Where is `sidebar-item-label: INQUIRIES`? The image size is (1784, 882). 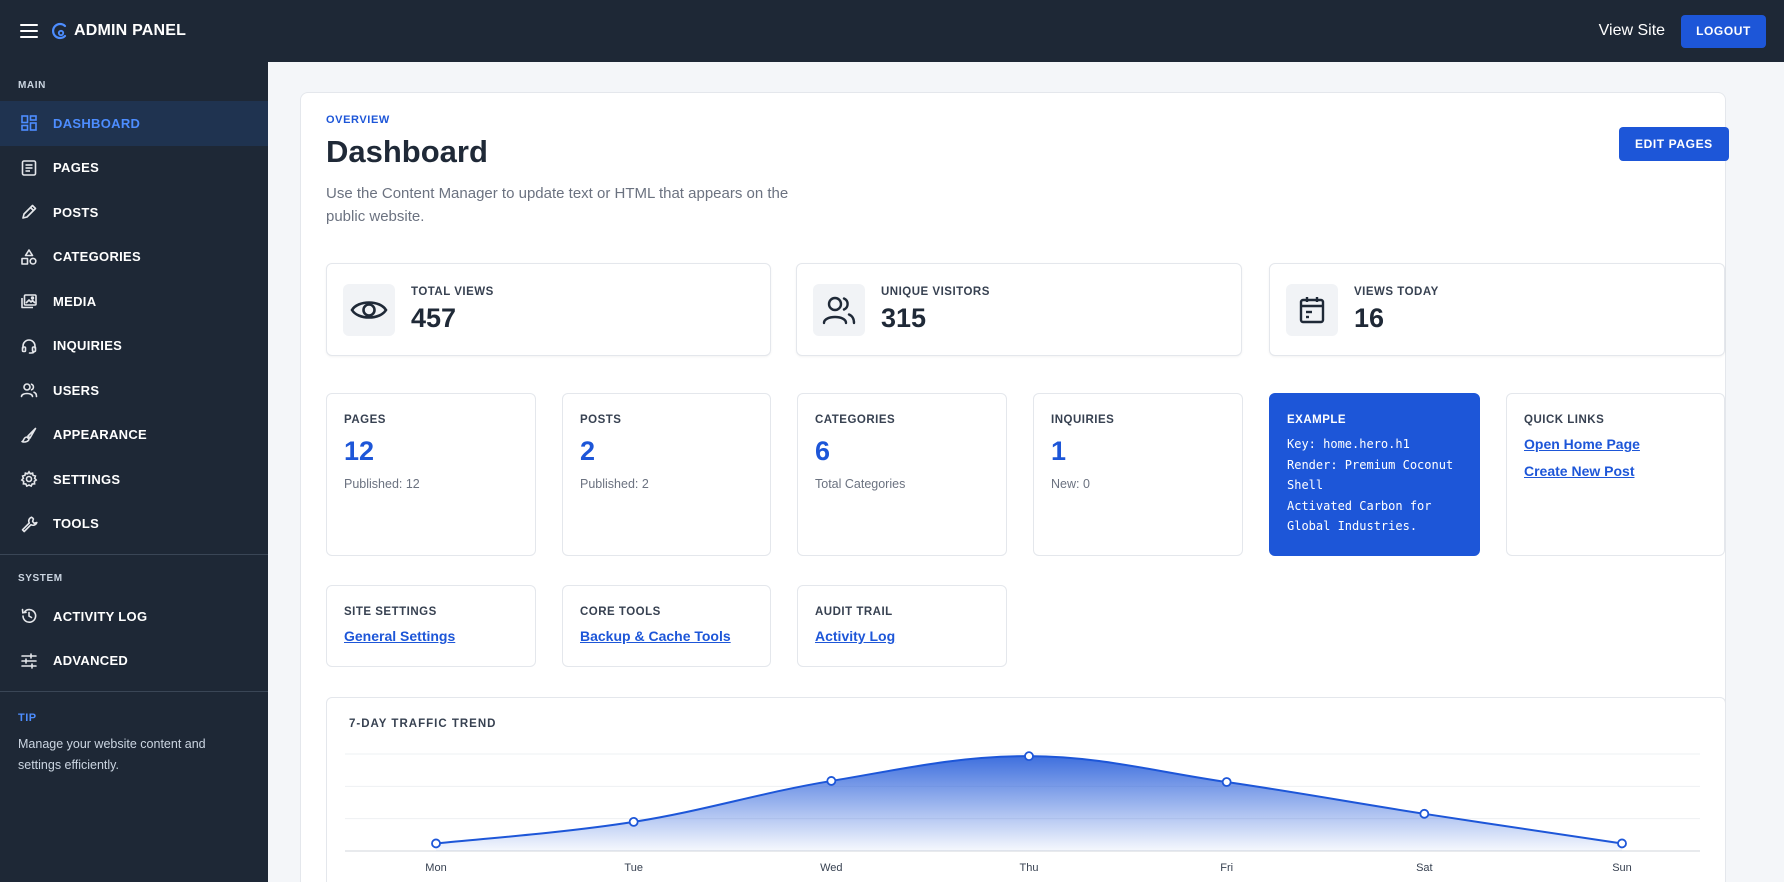 sidebar-item-label: INQUIRIES is located at coordinates (88, 346).